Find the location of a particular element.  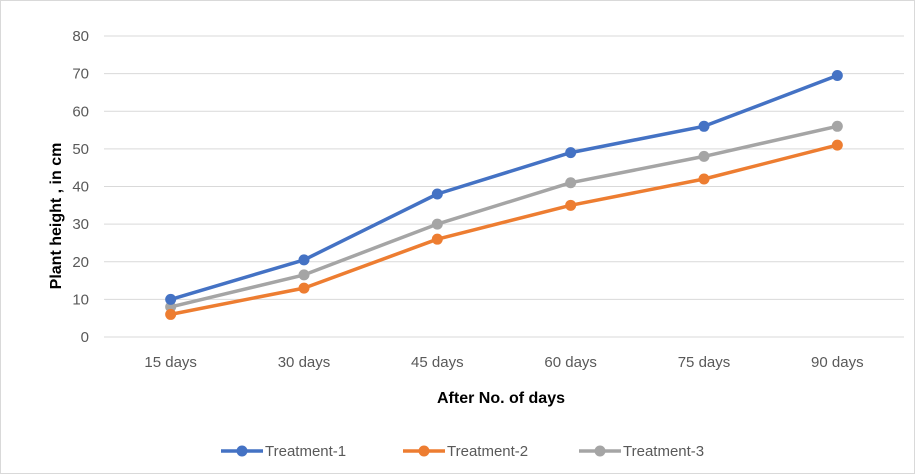

y-axis-ticks: 0 10 20 30 40 50 60 70 80 is located at coordinates (80, 187).